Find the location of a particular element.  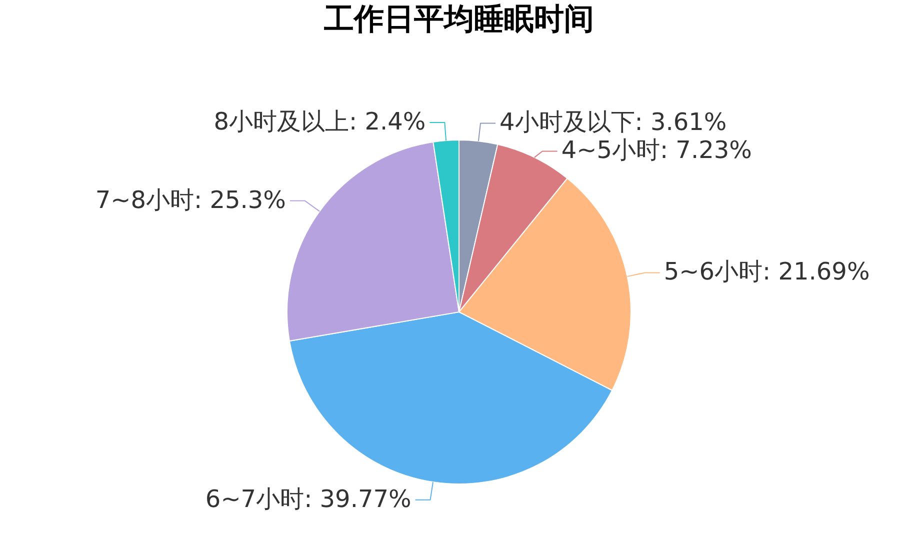

data-label: : 2.4% is located at coordinates (387, 122).